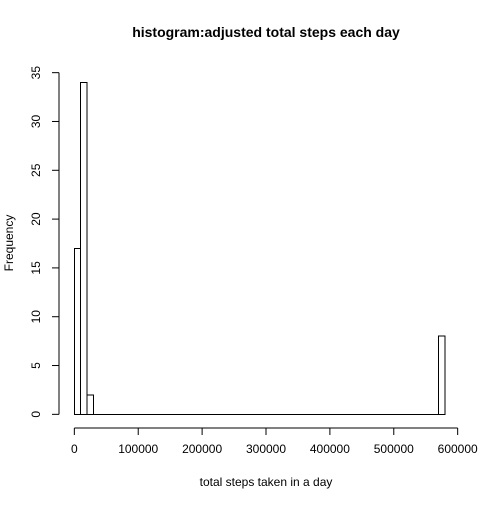 The height and width of the screenshot is (509, 504). What do you see at coordinates (458, 449) in the screenshot?
I see `x-tick-label: 600000` at bounding box center [458, 449].